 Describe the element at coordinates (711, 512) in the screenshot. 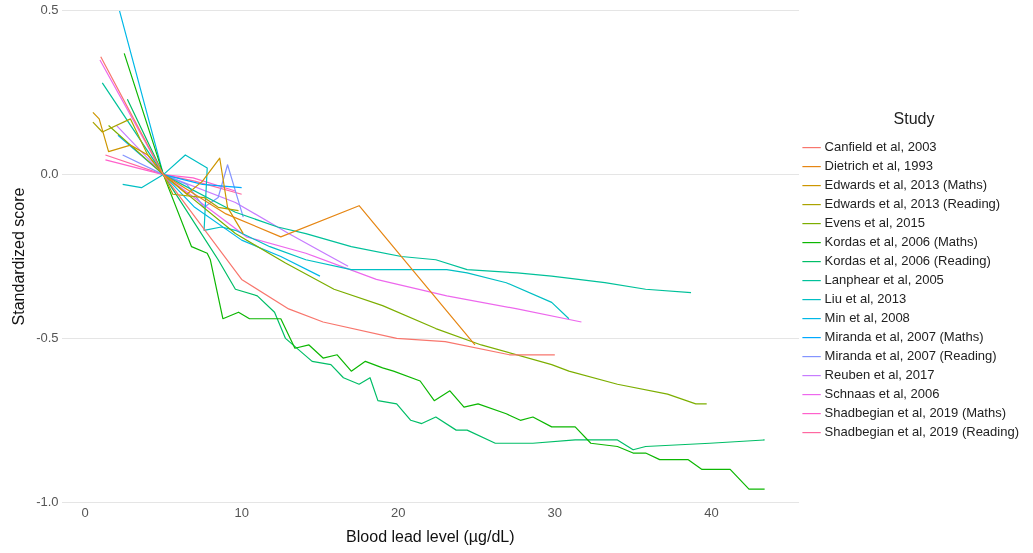

I see `x-tick-label: 40` at that location.